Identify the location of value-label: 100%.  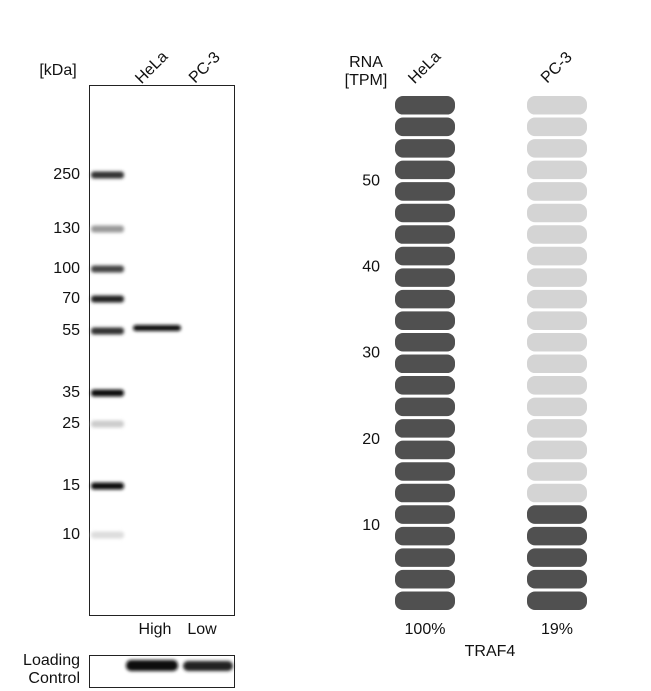
(425, 629).